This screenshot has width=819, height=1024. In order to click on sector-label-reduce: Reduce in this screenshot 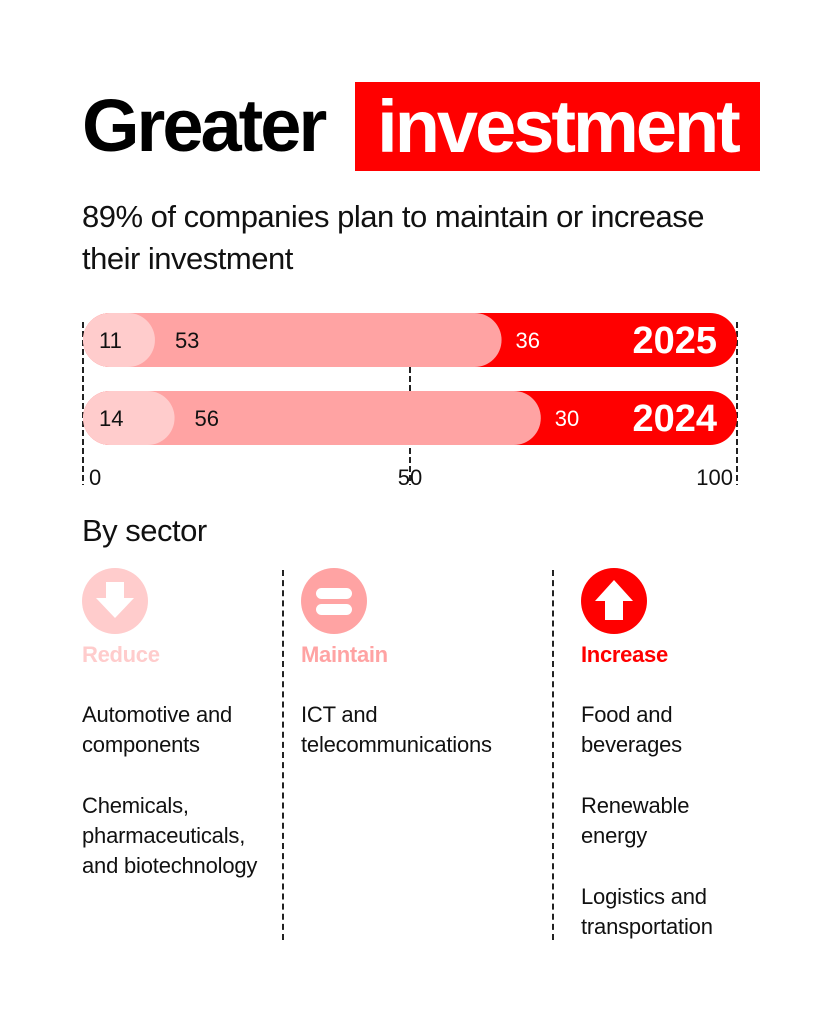, I will do `click(121, 654)`.